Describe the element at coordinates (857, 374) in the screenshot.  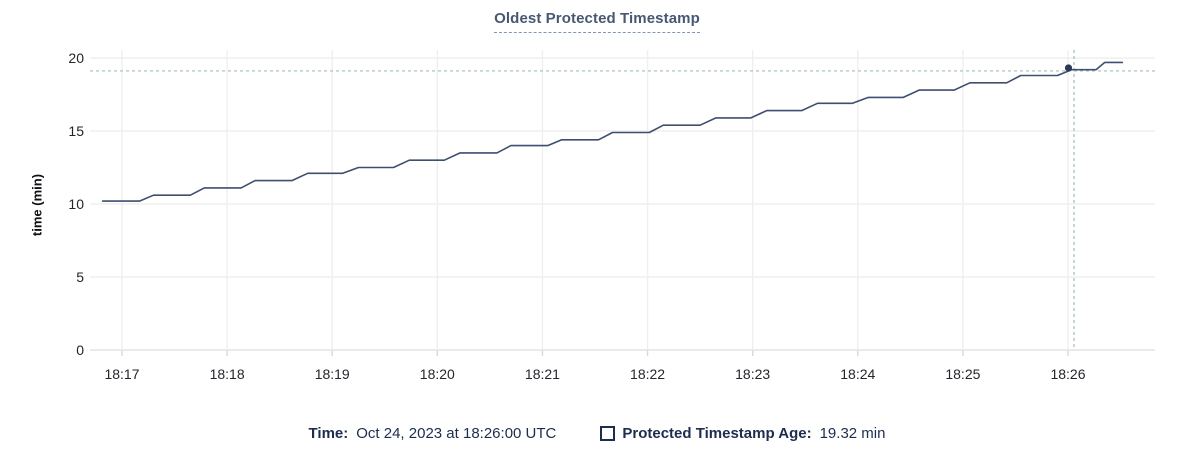
I see `x-tick-label: 18:24` at that location.